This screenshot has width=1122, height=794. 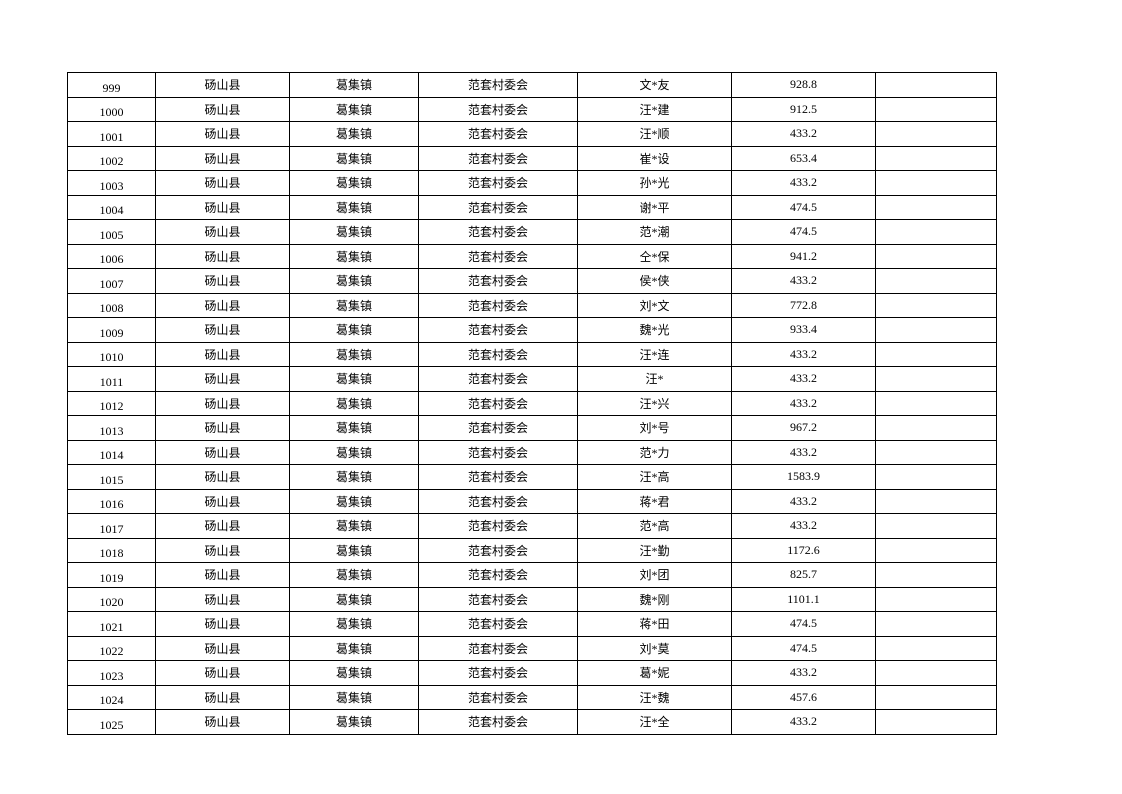 I want to click on row-index-cell: 1012, so click(x=111, y=403).